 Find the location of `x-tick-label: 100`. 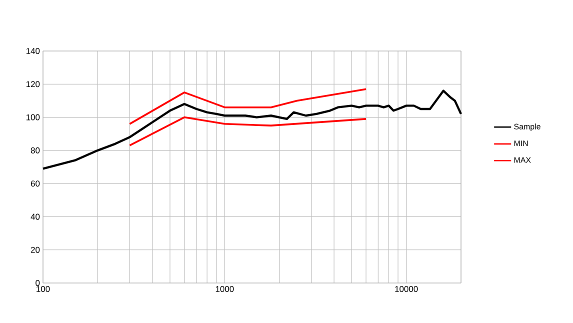

x-tick-label: 100 is located at coordinates (43, 289).